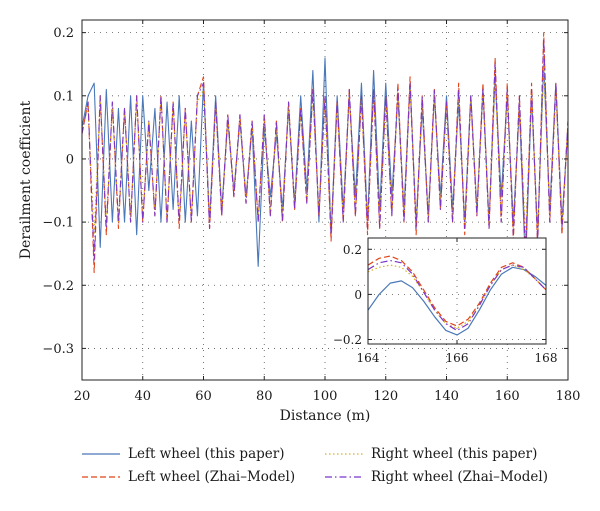 Image resolution: width=600 pixels, height=511 pixels. What do you see at coordinates (26, 179) in the screenshot?
I see `y-axis-title: Derailment coefficient` at bounding box center [26, 179].